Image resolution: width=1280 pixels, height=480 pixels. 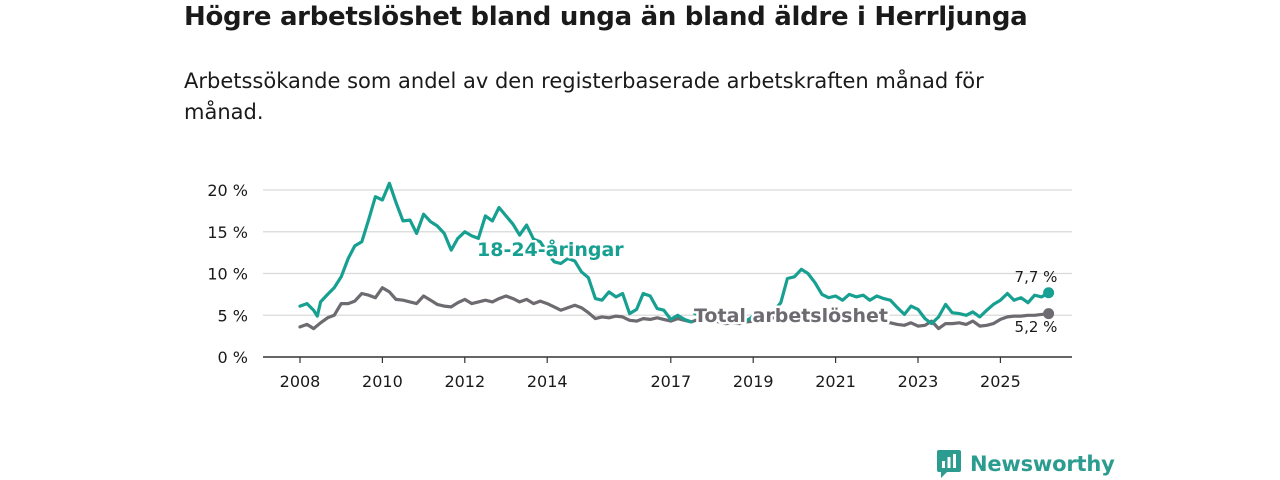 What do you see at coordinates (1049, 314) in the screenshot?
I see `end-point-total` at bounding box center [1049, 314].